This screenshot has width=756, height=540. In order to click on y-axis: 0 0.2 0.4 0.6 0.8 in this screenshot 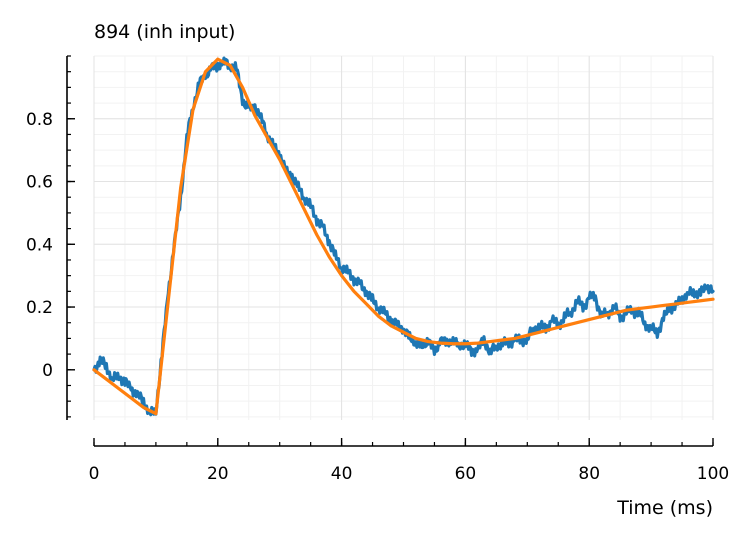, I will do `click(50, 237)`.